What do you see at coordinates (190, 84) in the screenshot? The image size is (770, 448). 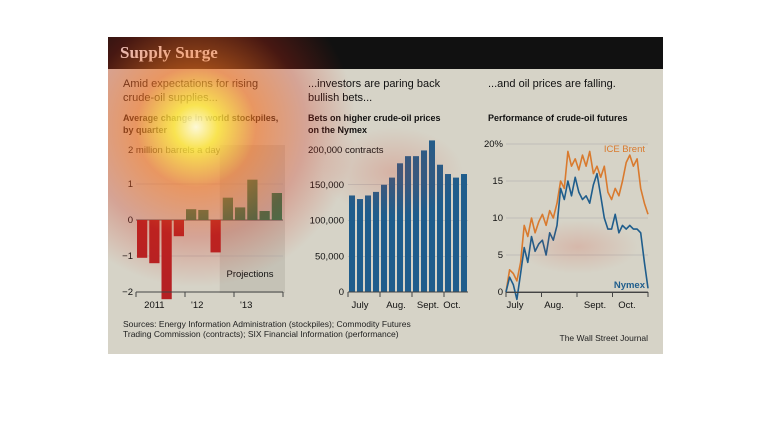 I see `panel-headline-1: Amid expectations for rising` at bounding box center [190, 84].